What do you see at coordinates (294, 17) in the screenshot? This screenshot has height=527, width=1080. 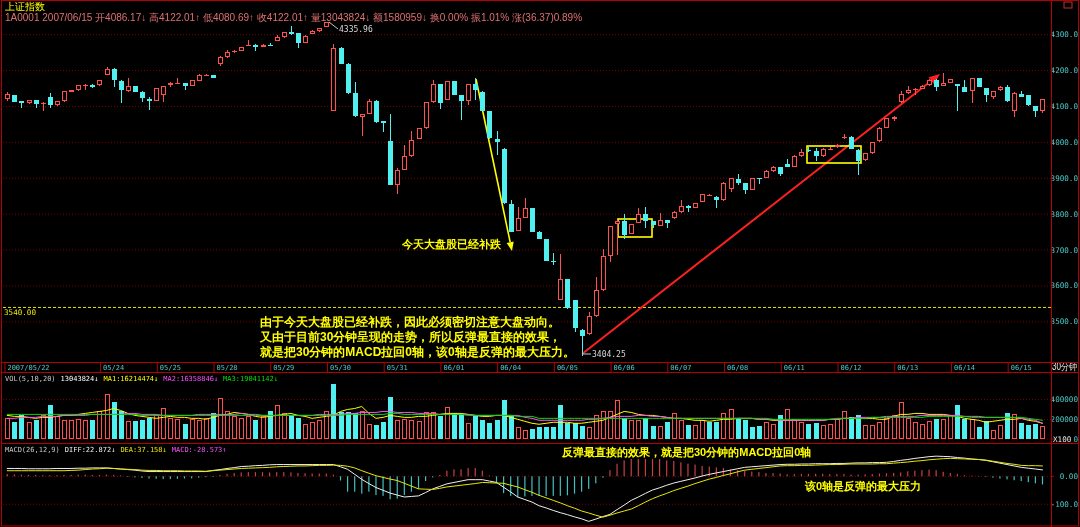 I see `text: 1A0001 2007/06/15 开4086.17↓ 高4122.01↑ 低4080.69↑ 收4122.01↑ 量13043824↓ 额1580959↓ 换0.00% 振1.01% 涨(36.37)0.89%` at bounding box center [294, 17].